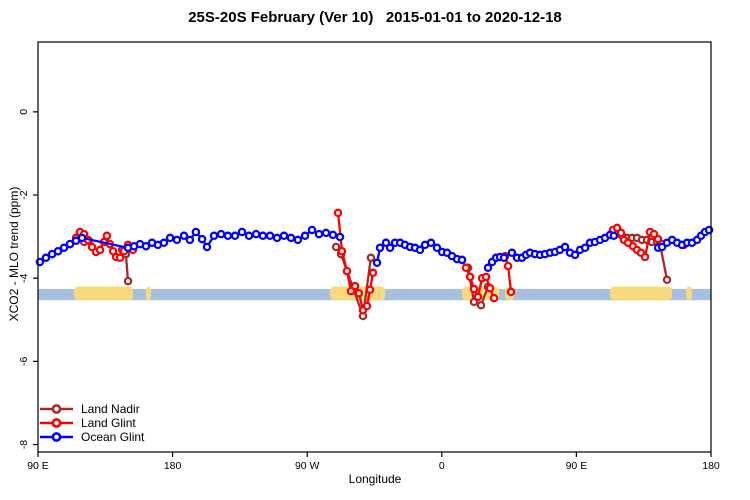  I want to click on x-tick-label: 90 W, so click(307, 466).